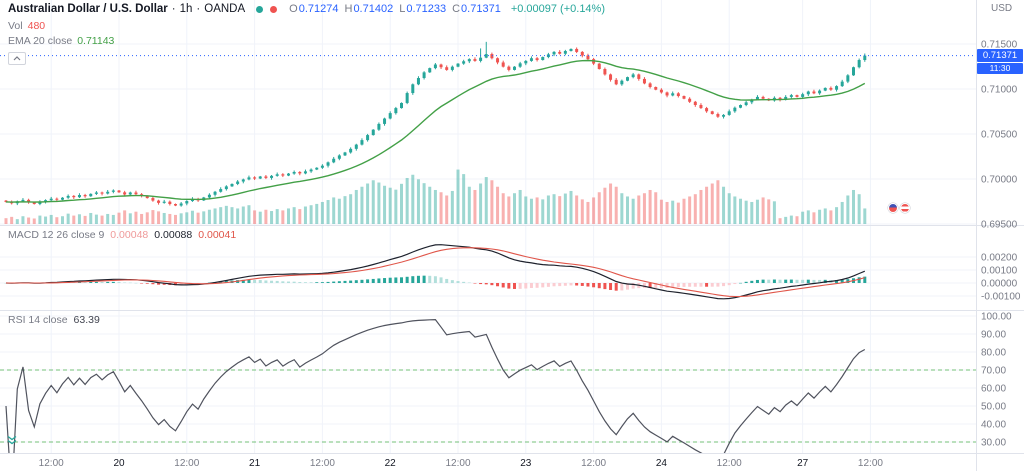  What do you see at coordinates (993, 353) in the screenshot?
I see `svg-text: 80.00` at bounding box center [993, 353].